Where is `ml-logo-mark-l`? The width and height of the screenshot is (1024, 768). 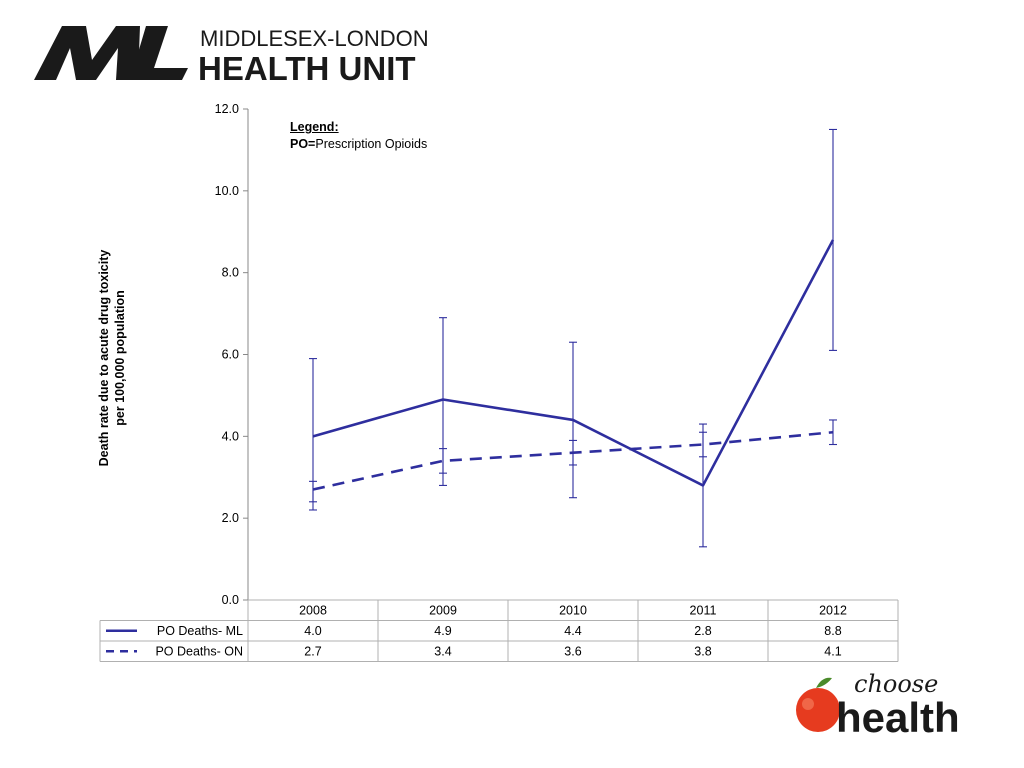 ml-logo-mark-l is located at coordinates (159, 53).